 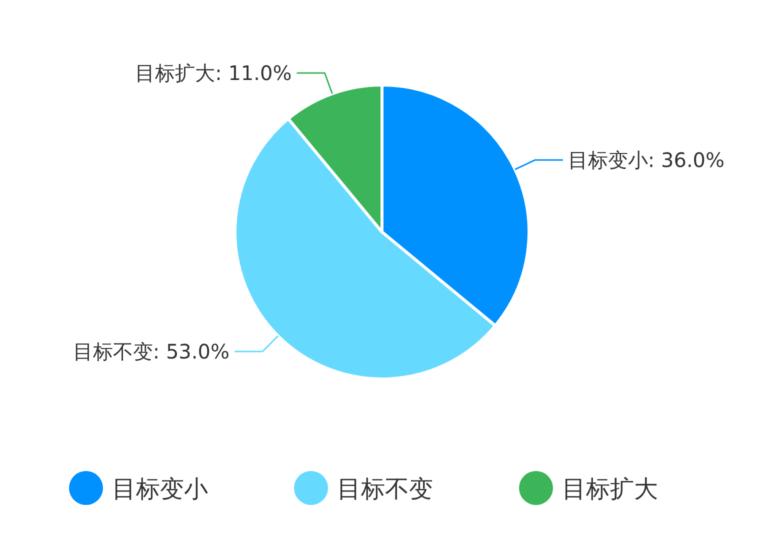 What do you see at coordinates (646, 160) in the screenshot?
I see `data-label: 目标变小: 36.0%` at bounding box center [646, 160].